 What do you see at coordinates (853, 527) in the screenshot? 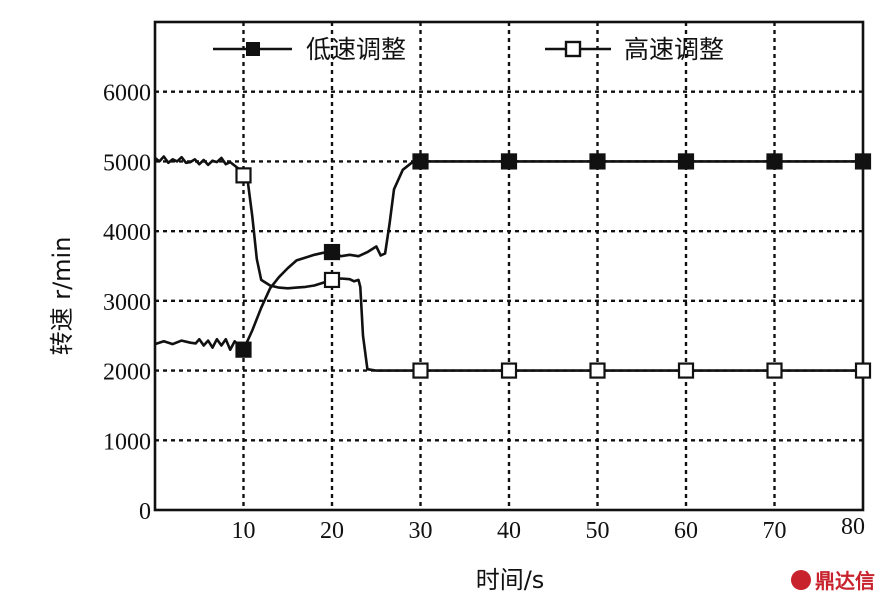
I see `x-tick-label: 80` at bounding box center [853, 527].